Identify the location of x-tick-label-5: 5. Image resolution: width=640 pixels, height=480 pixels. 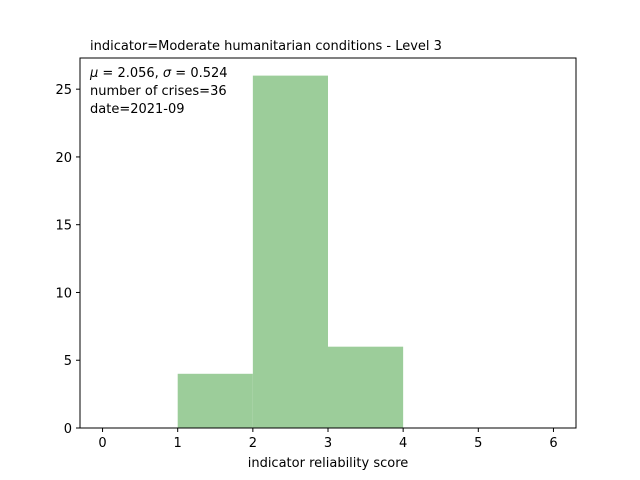
(478, 443).